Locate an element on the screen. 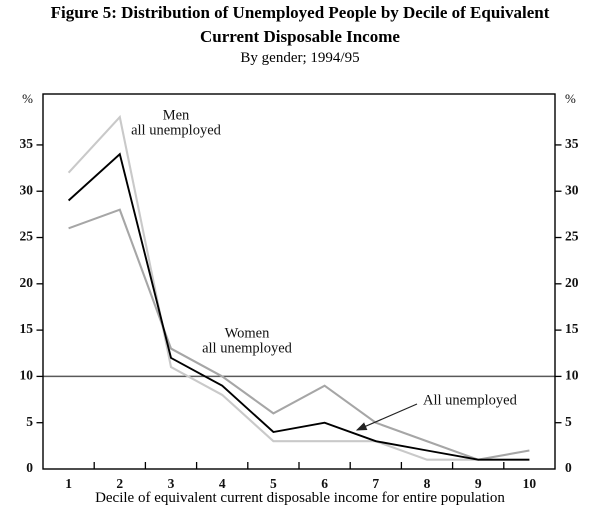 This screenshot has height=517, width=600. annotation-label: All unemployed is located at coordinates (470, 400).